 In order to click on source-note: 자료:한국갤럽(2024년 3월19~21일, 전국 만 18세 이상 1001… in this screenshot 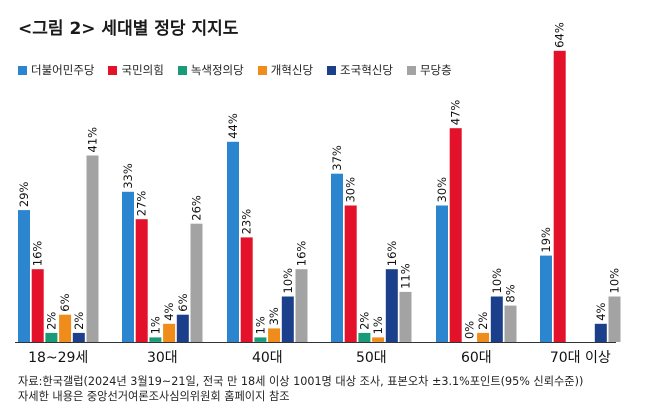, I will do `click(300, 389)`.